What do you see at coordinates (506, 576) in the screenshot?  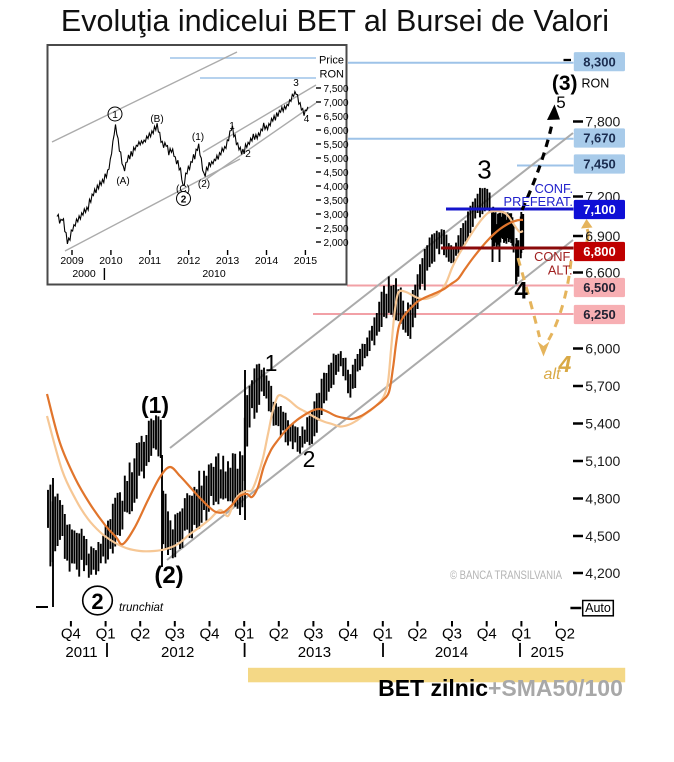 I see `svg-text: © BANCA TRANSILVANIA` at bounding box center [506, 576].